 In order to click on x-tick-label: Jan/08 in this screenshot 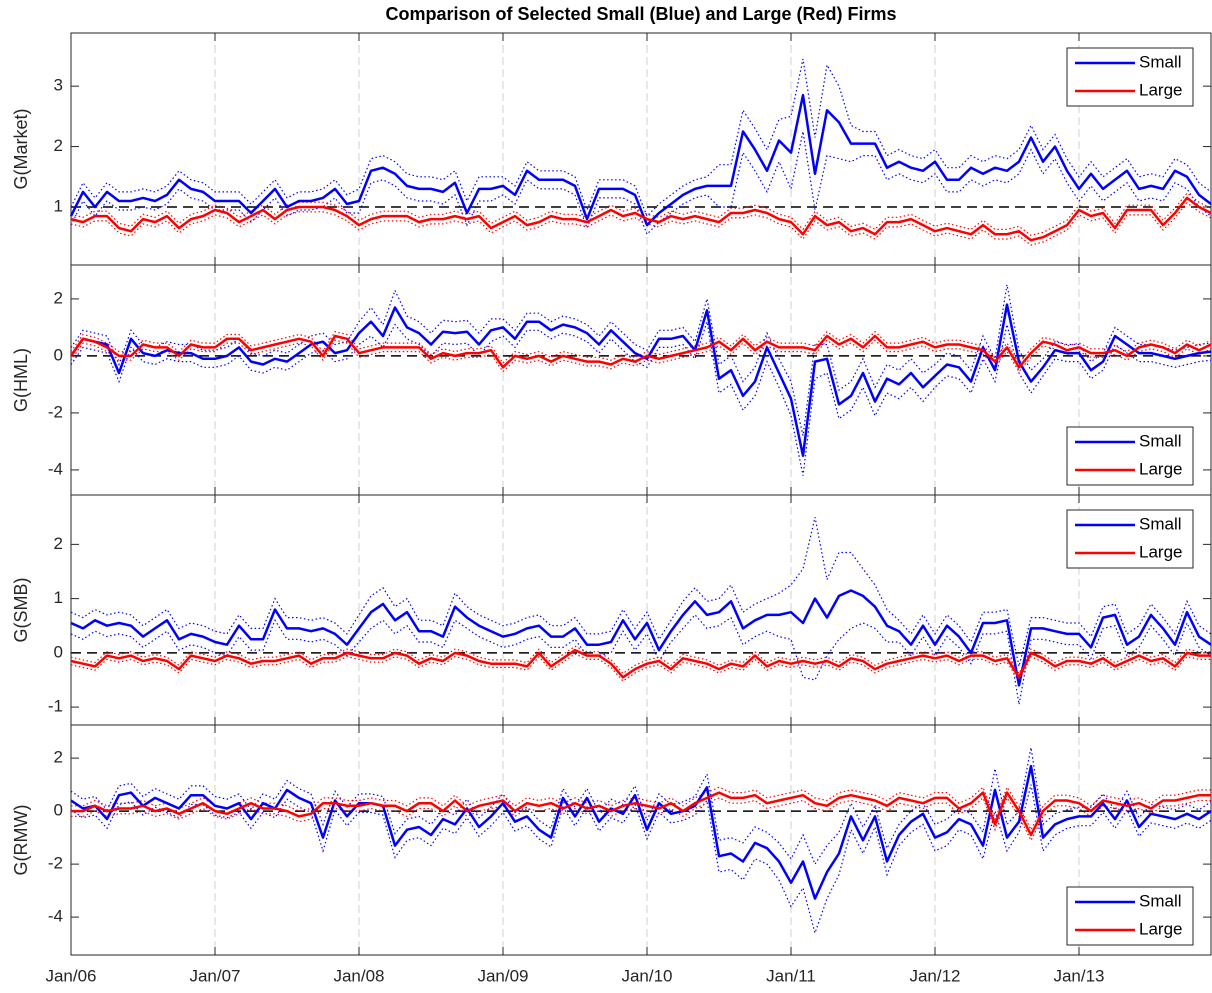, I will do `click(358, 975)`.